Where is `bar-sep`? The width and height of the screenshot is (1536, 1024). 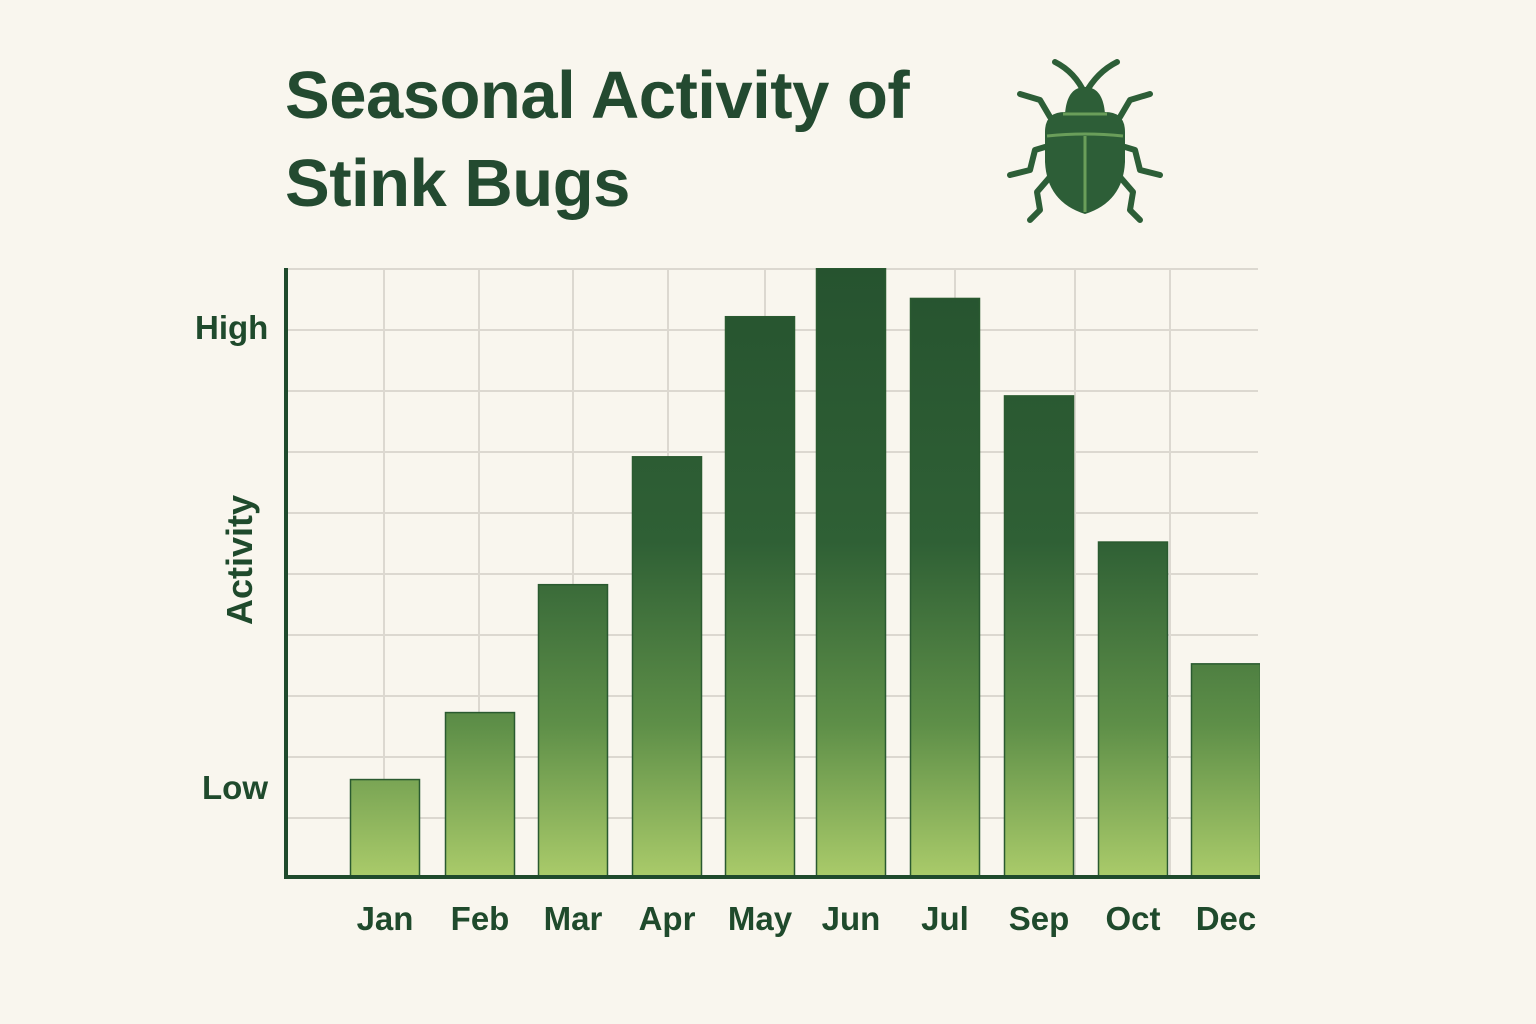 bar-sep is located at coordinates (1039, 636).